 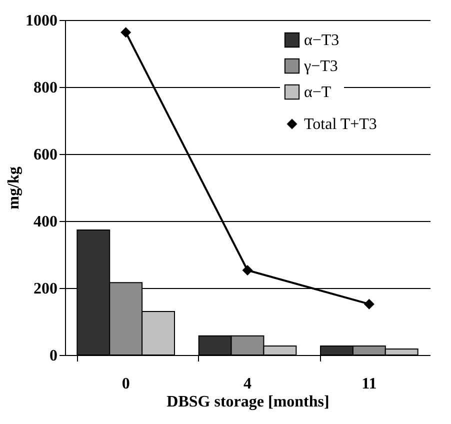 What do you see at coordinates (340, 124) in the screenshot?
I see `legend-label: Total T+T3` at bounding box center [340, 124].